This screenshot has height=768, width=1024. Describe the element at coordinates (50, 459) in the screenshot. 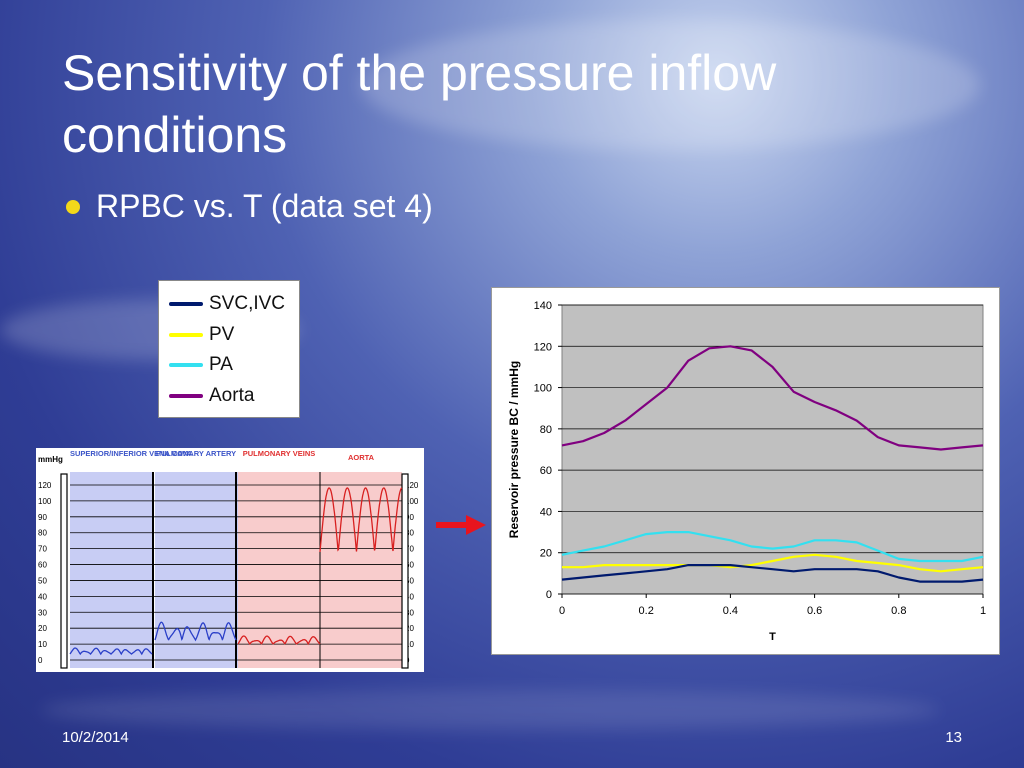

I see `monitor-unit-label: mmHg` at that location.